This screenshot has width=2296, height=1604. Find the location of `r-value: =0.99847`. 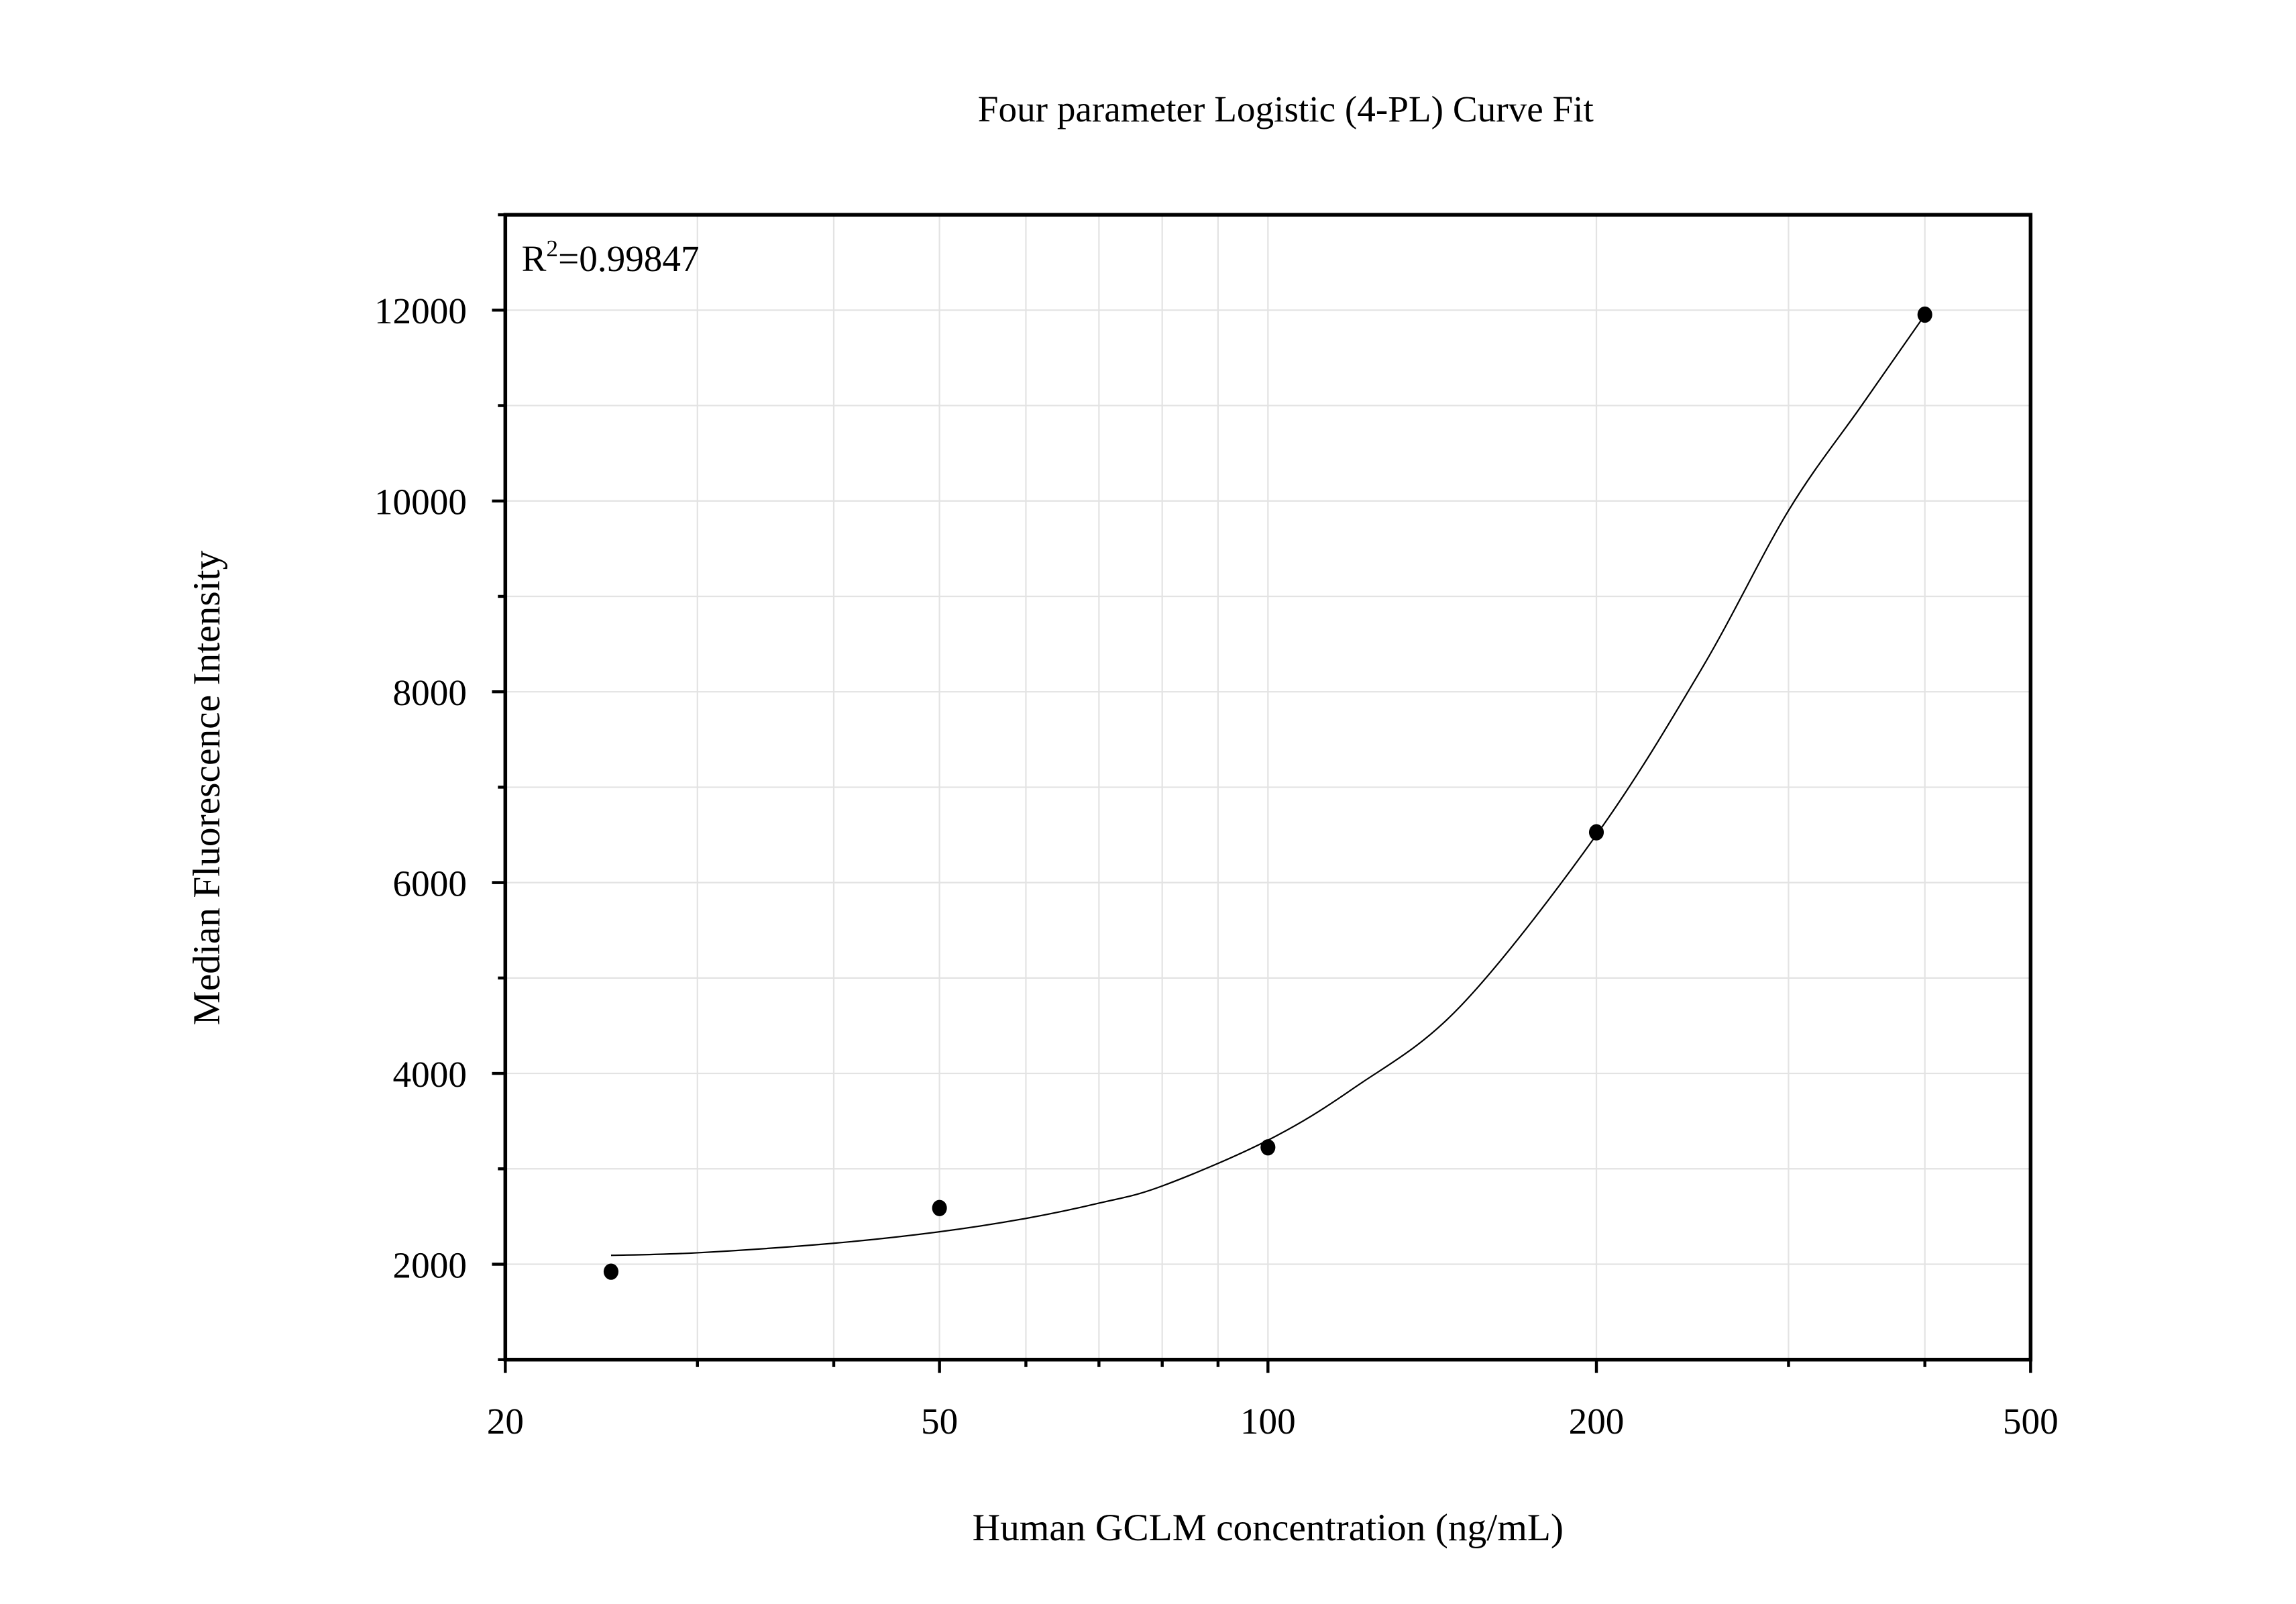

r-value: =0.99847 is located at coordinates (628, 258).